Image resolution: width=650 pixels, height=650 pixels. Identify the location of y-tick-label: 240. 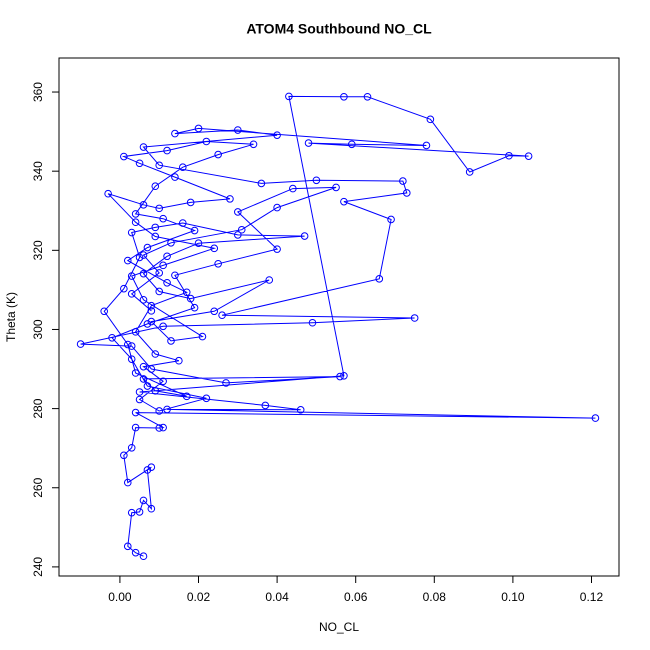
(38, 567).